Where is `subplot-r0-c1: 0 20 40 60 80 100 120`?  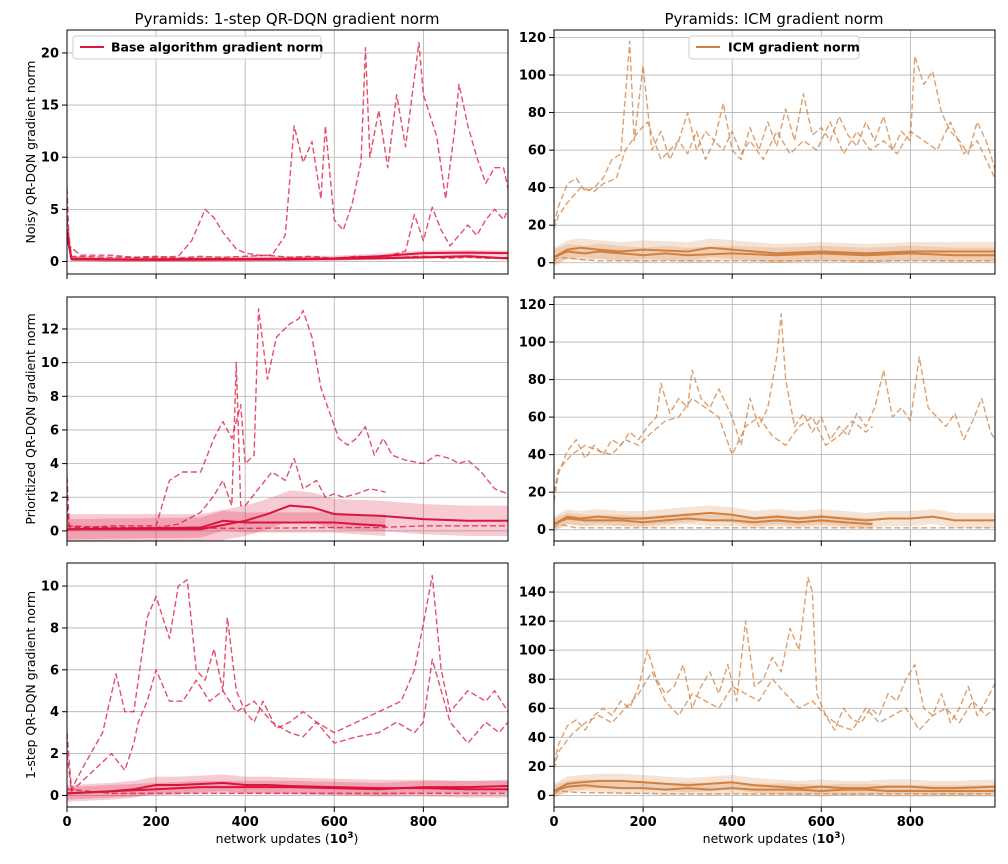
subplot-r0-c1: 0 20 40 60 80 100 120 is located at coordinates (757, 154).